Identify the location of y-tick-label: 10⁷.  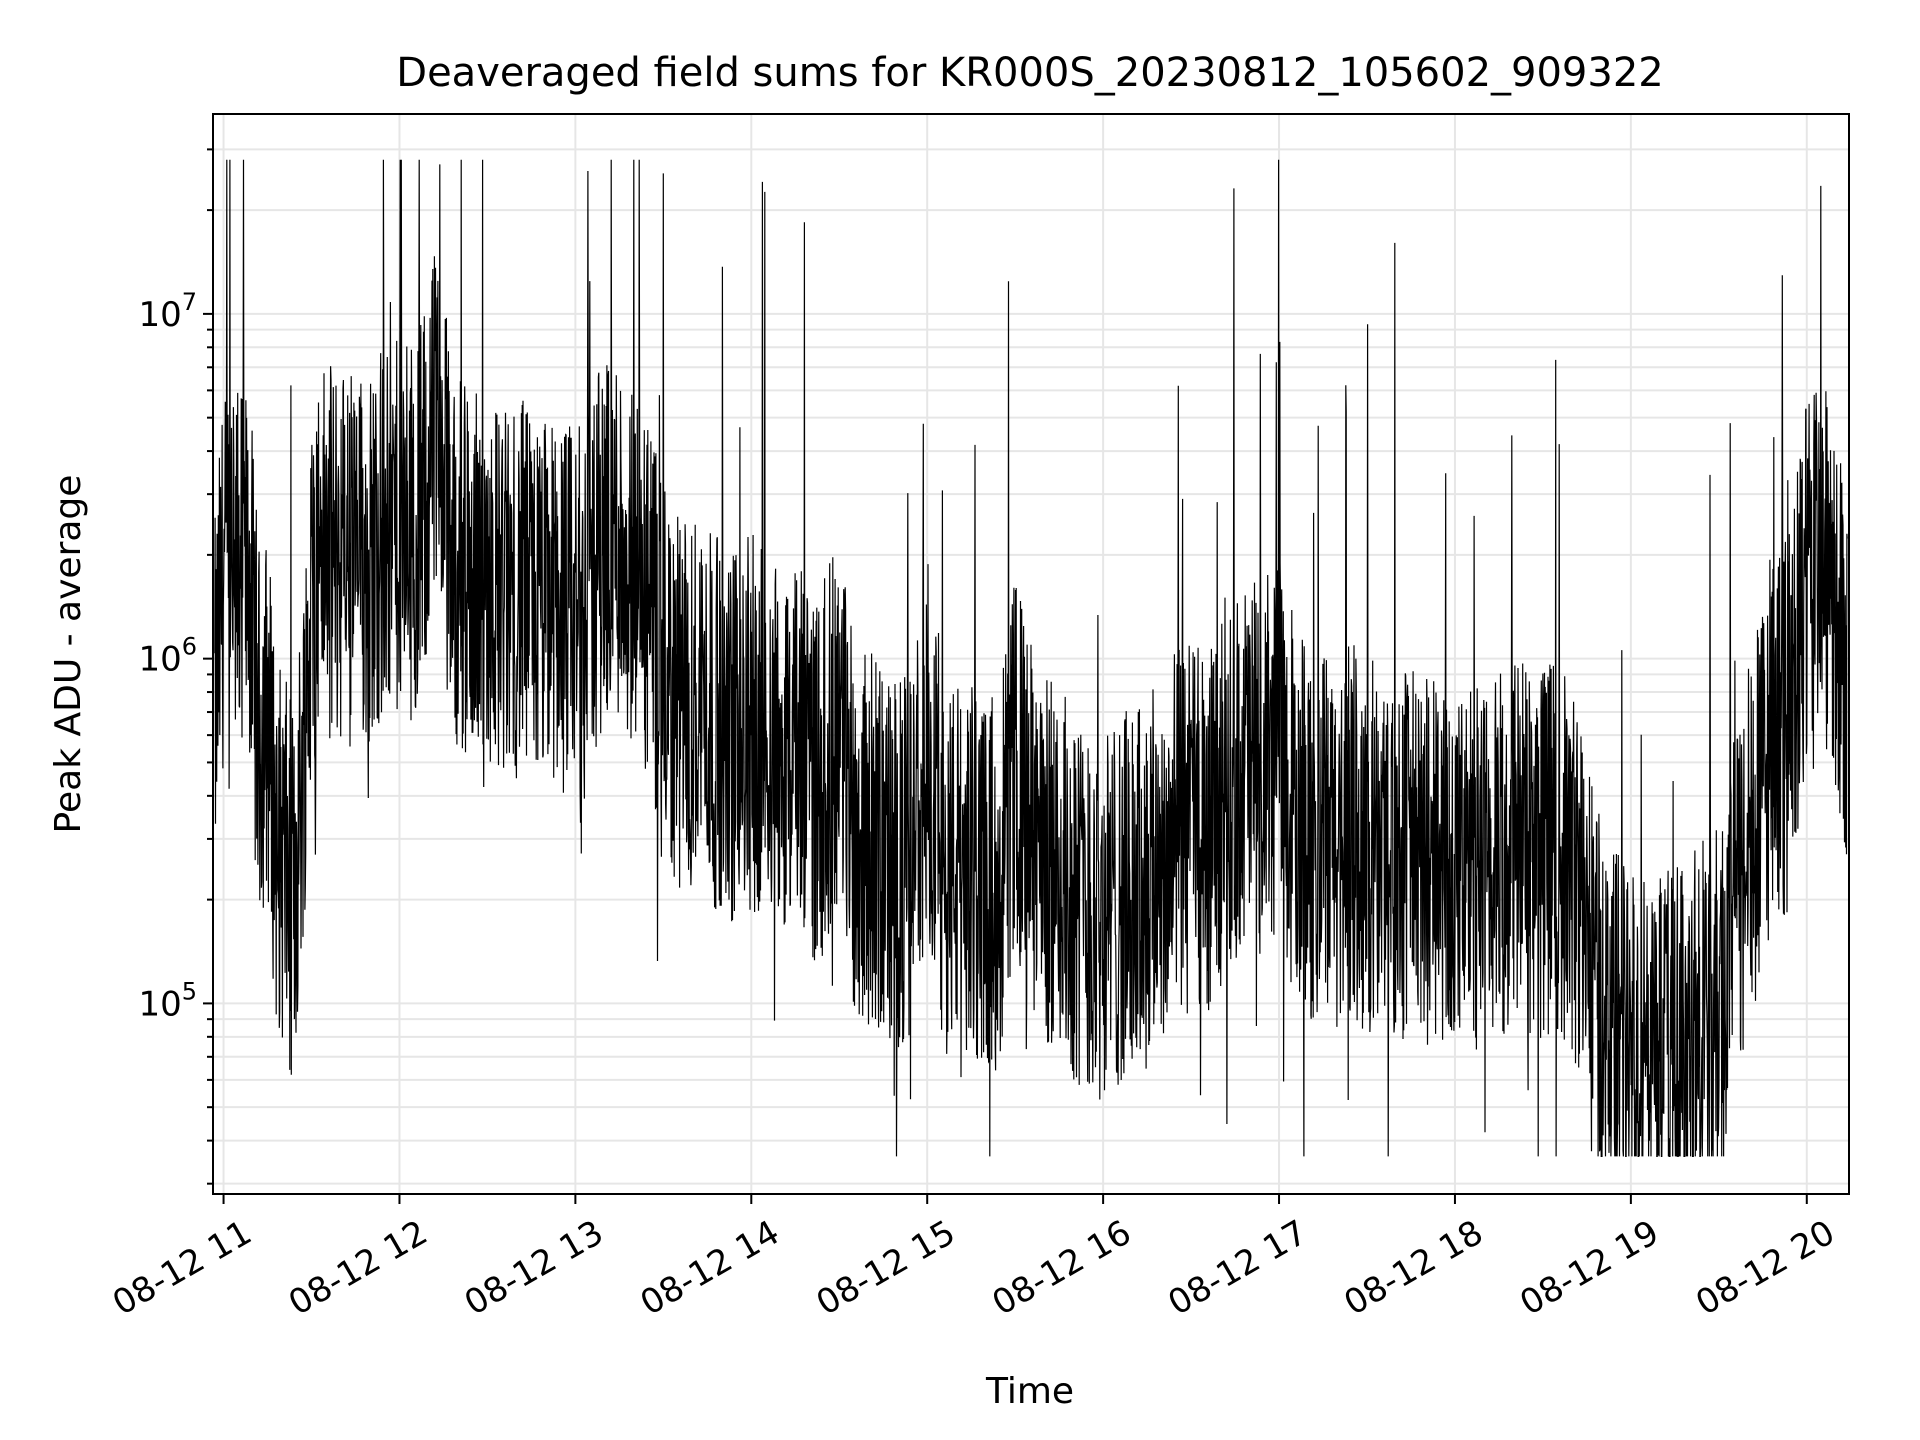
(167, 311).